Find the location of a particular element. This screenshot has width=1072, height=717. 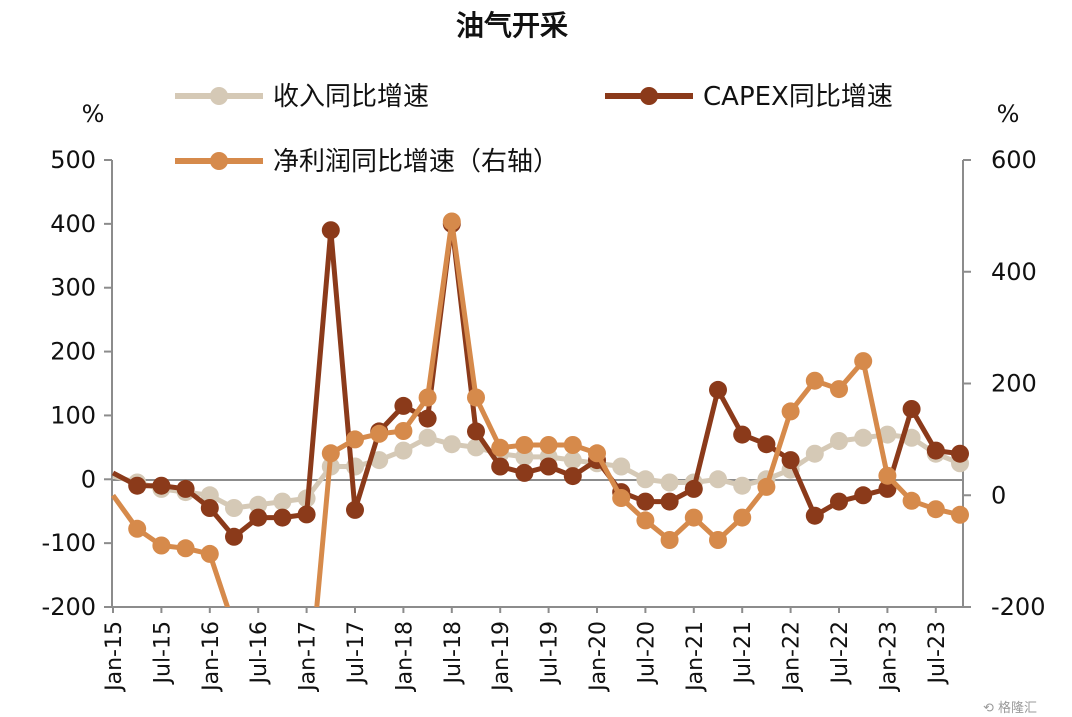

left-tick-label: 500 is located at coordinates (73, 160).